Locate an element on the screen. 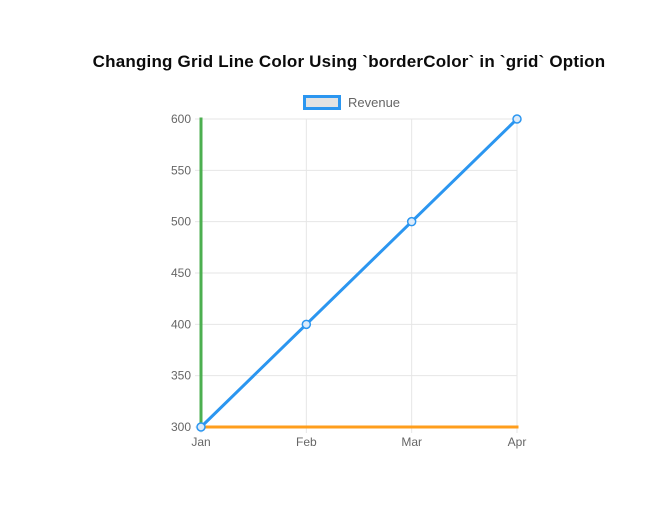 The height and width of the screenshot is (518, 660). y-tick-label: 550 is located at coordinates (181, 170).